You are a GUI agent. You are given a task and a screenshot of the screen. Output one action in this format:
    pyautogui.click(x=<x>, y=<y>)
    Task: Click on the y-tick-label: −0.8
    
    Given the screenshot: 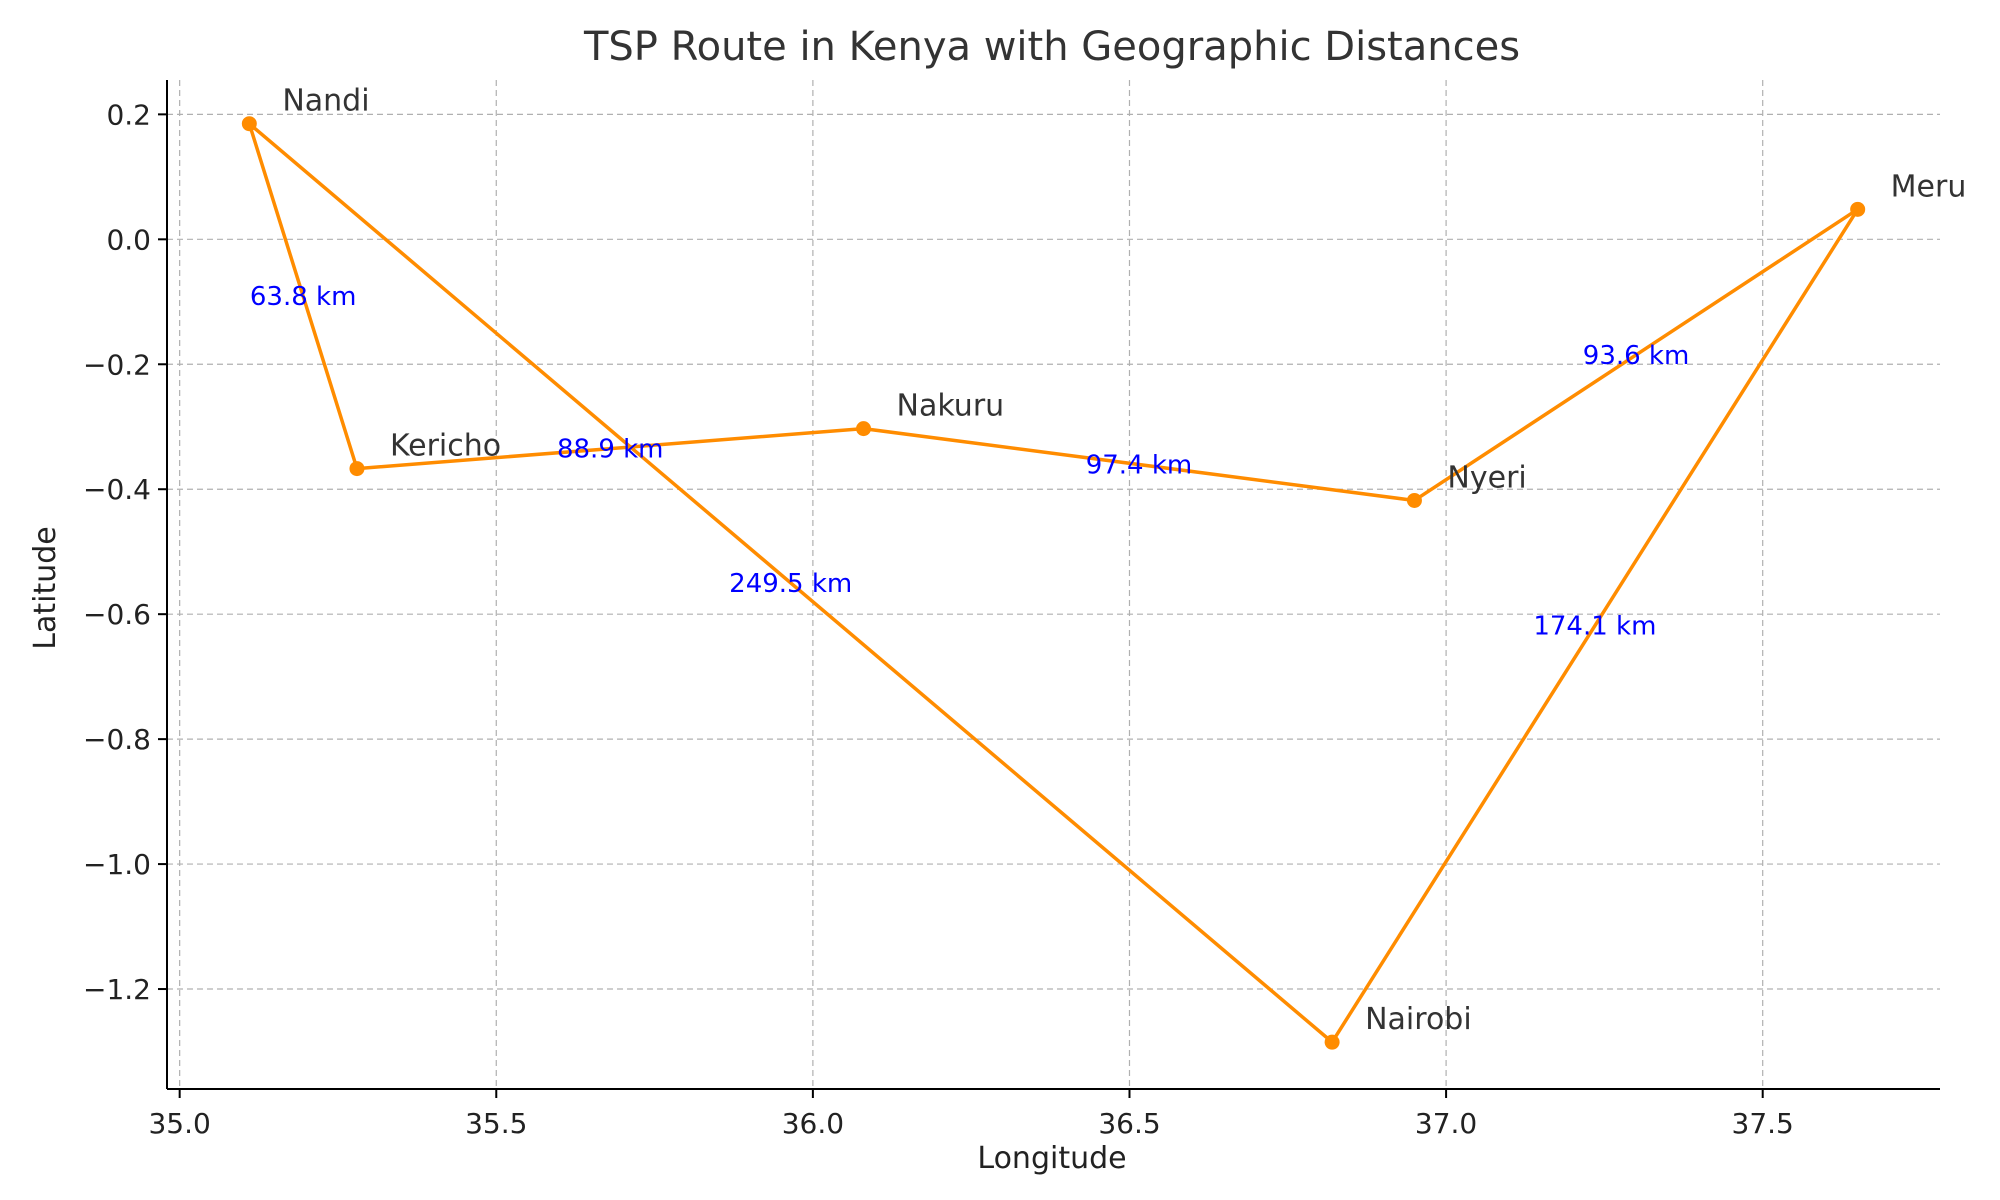 What is the action you would take?
    pyautogui.click(x=117, y=739)
    